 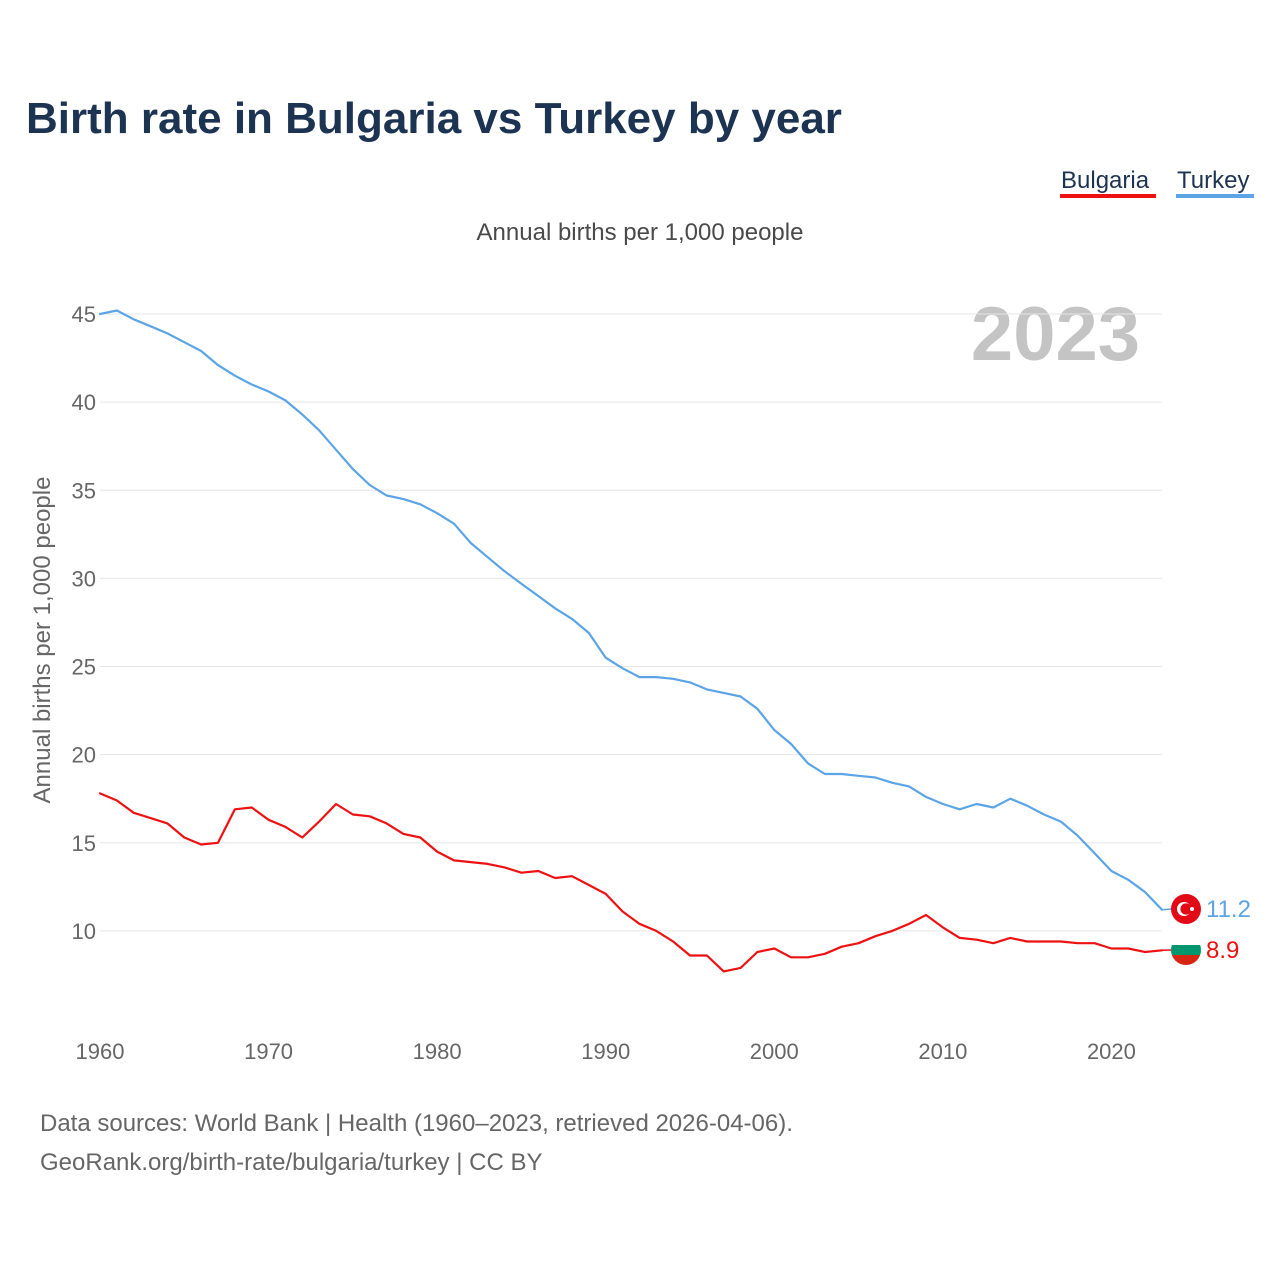 I want to click on legend: Bulgaria Turkey, so click(x=1157, y=182).